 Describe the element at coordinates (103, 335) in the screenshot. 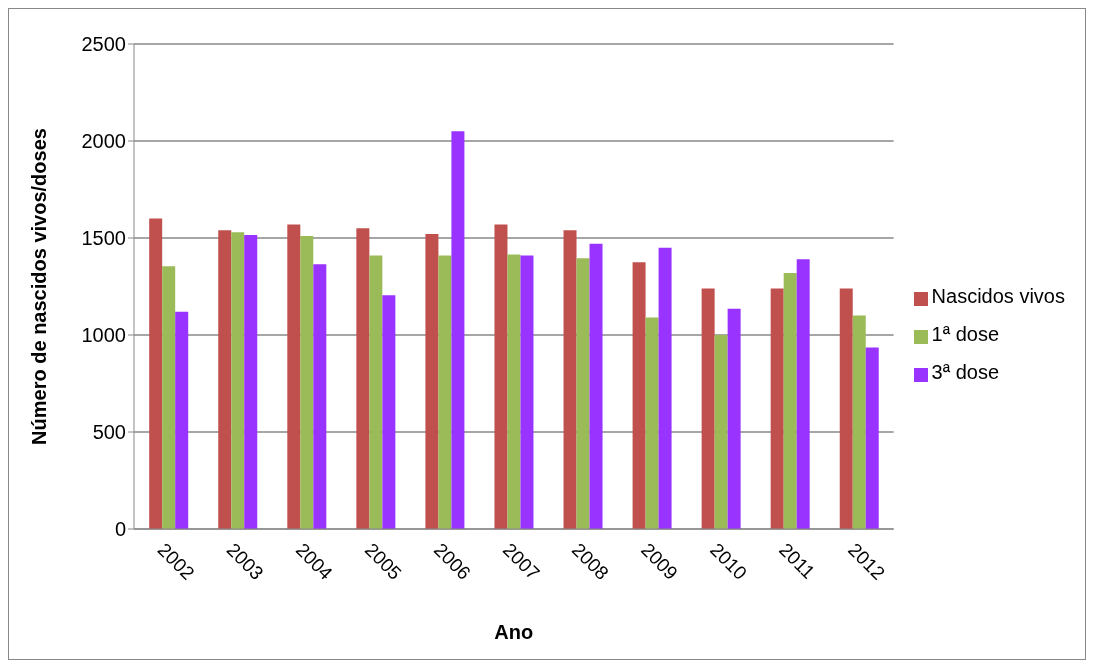

I see `y-tick-label: 1000` at that location.